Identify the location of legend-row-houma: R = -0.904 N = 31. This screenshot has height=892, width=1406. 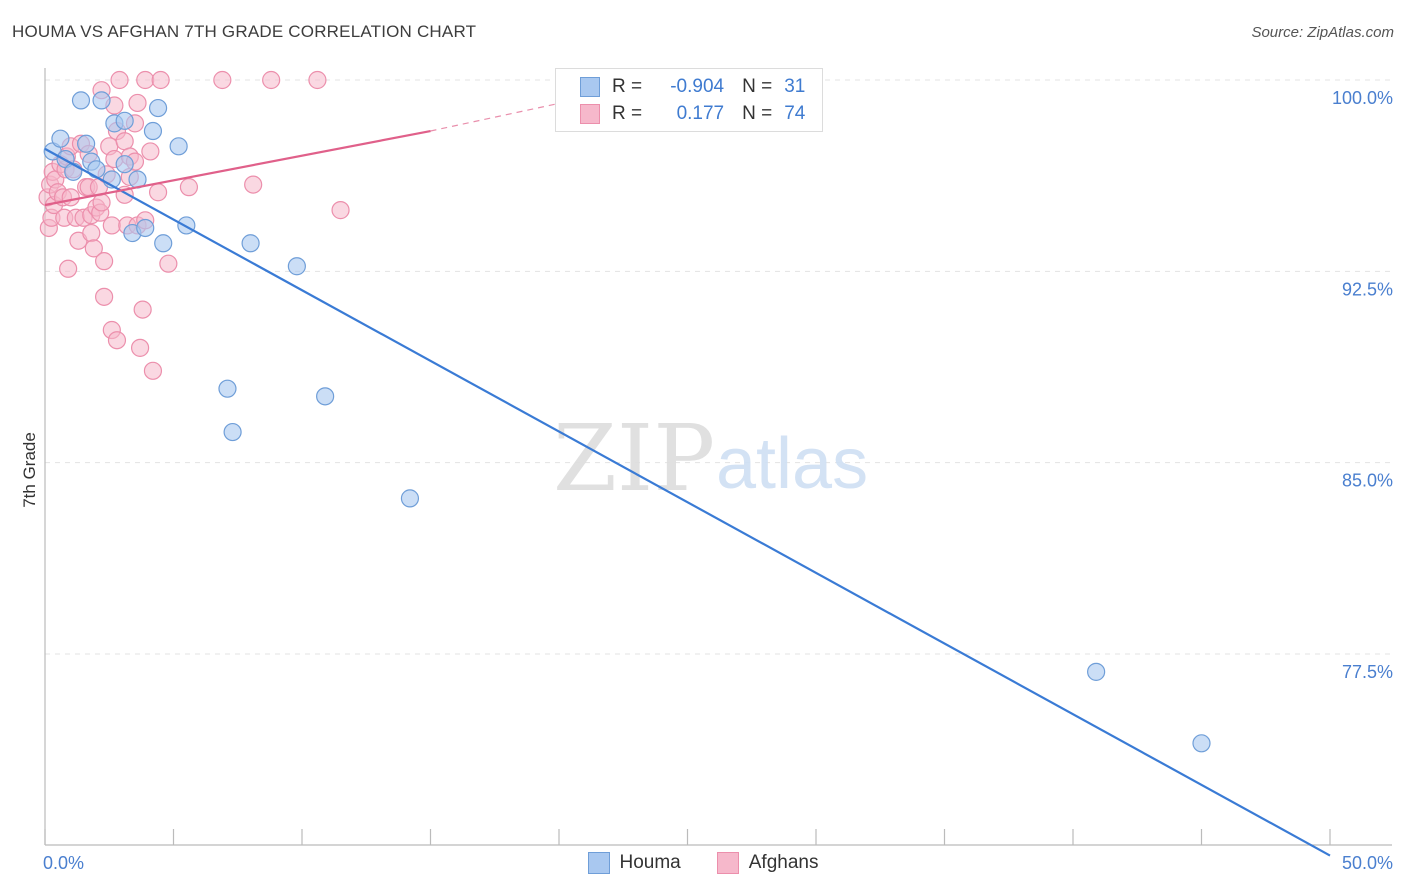
(692, 87).